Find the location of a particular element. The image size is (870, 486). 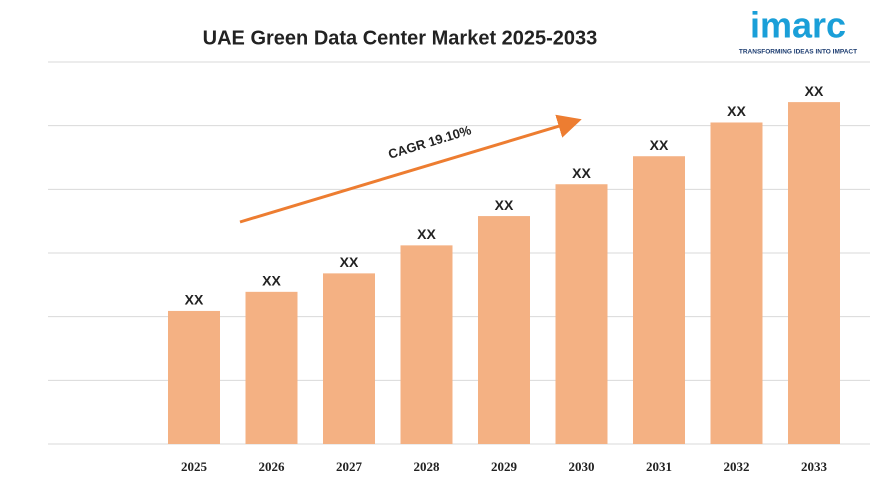

x-tick-label: 2025 is located at coordinates (194, 466).